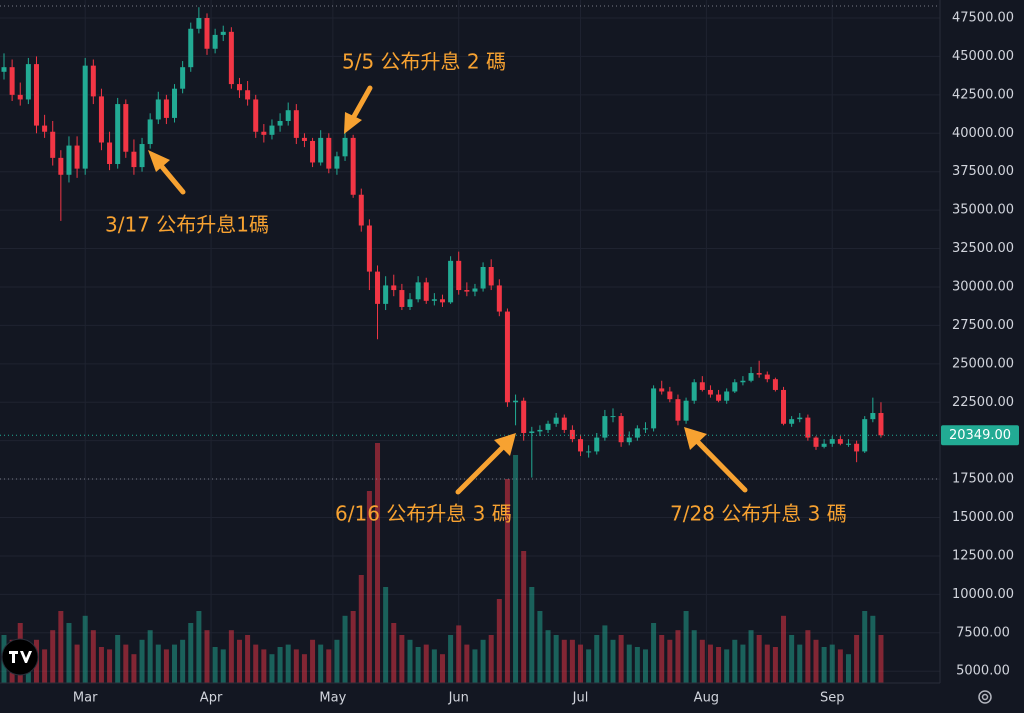  Describe the element at coordinates (983, 286) in the screenshot. I see `y-tick-label: 30000.00` at that location.